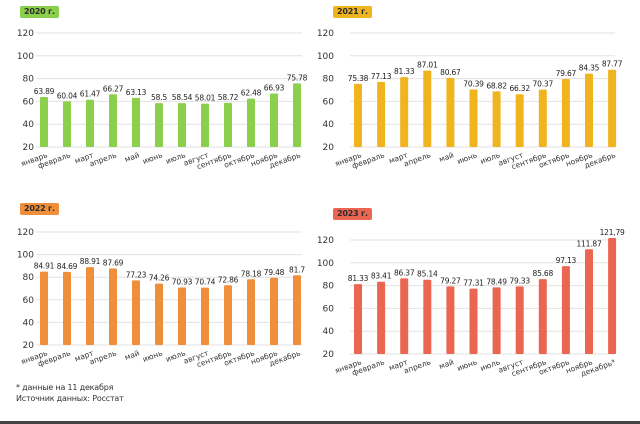 The width and height of the screenshot is (640, 424). Describe the element at coordinates (39, 209) in the screenshot. I see `chart-title-badge: 2022 г.` at that location.